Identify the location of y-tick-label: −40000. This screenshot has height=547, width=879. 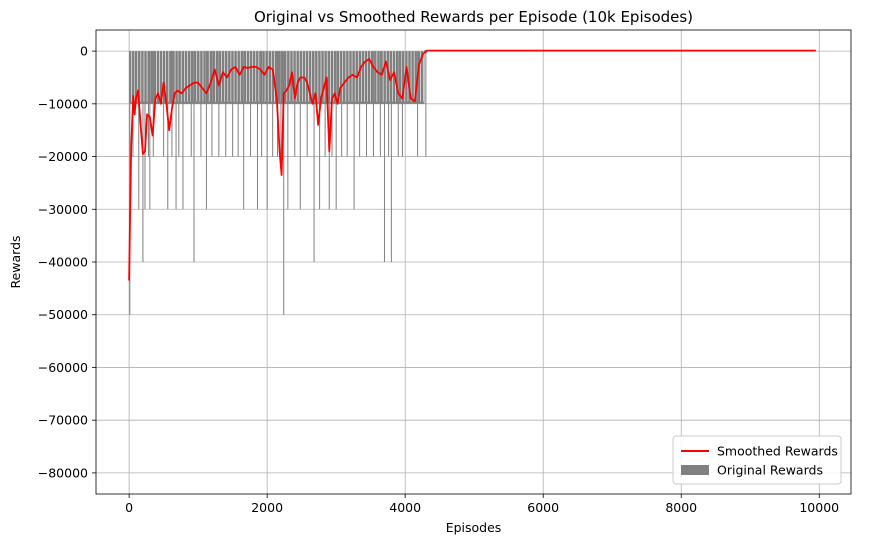
(63, 262).